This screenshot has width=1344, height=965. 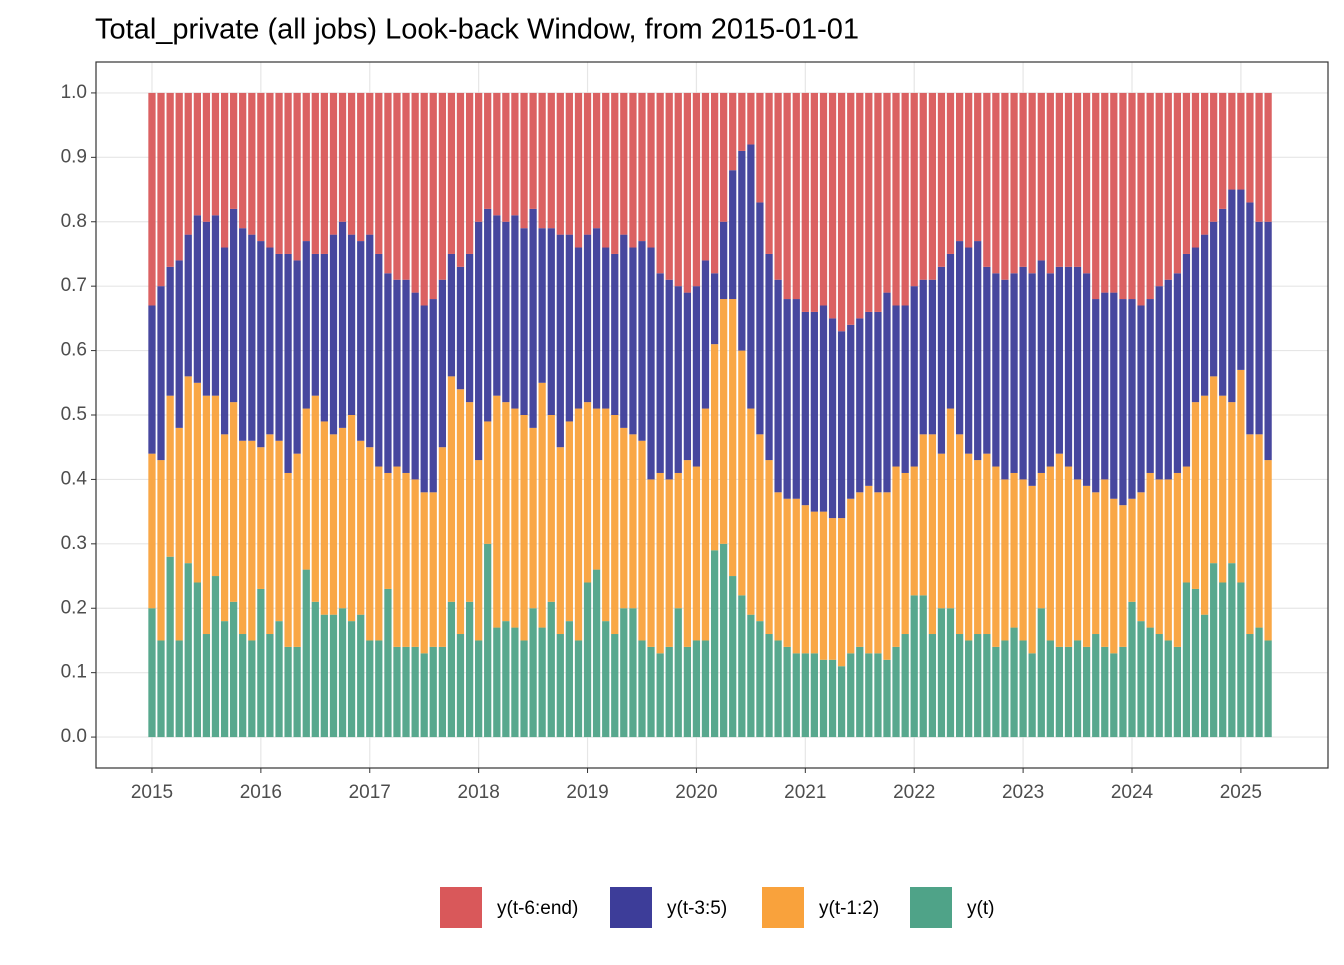 What do you see at coordinates (697, 908) in the screenshot?
I see `legend-label: y(t-3:5)` at bounding box center [697, 908].